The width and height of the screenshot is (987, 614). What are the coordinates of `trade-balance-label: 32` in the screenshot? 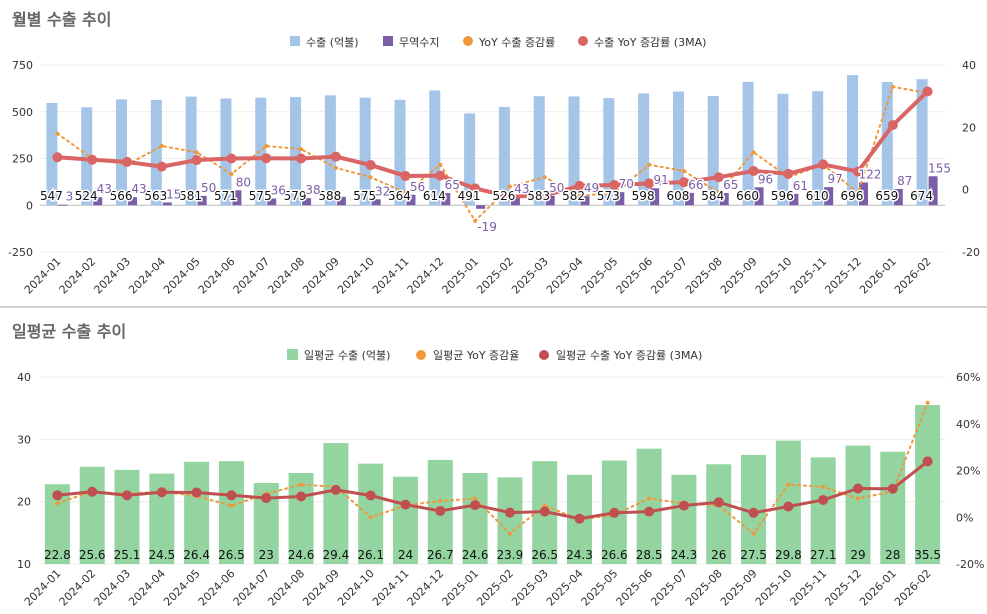 It's located at (382, 191).